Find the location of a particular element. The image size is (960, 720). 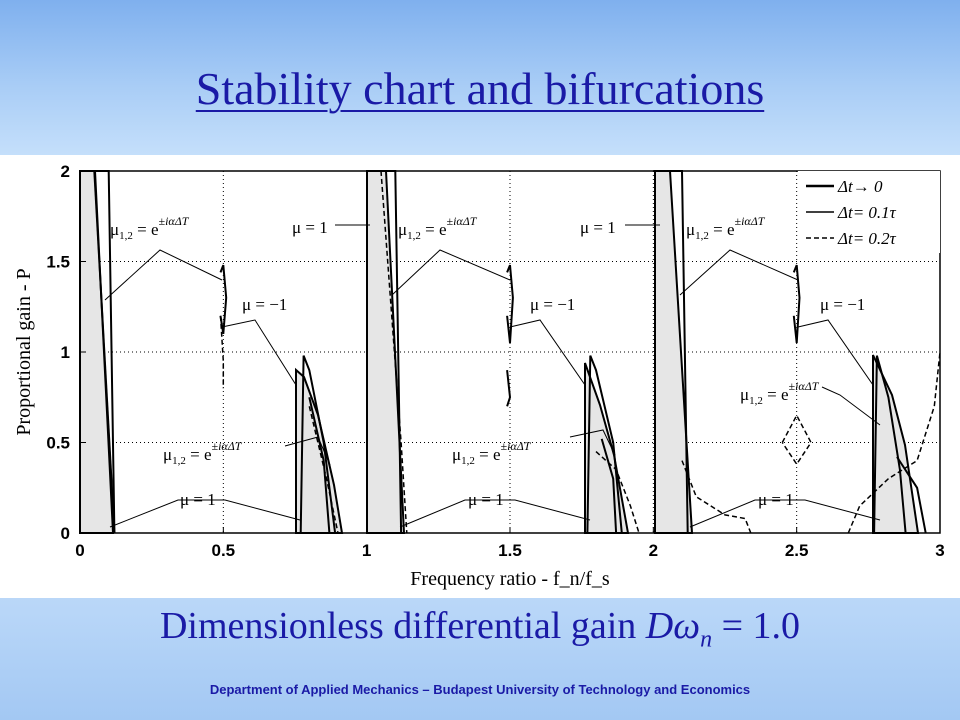

x-tick-label: 0 is located at coordinates (79, 550).